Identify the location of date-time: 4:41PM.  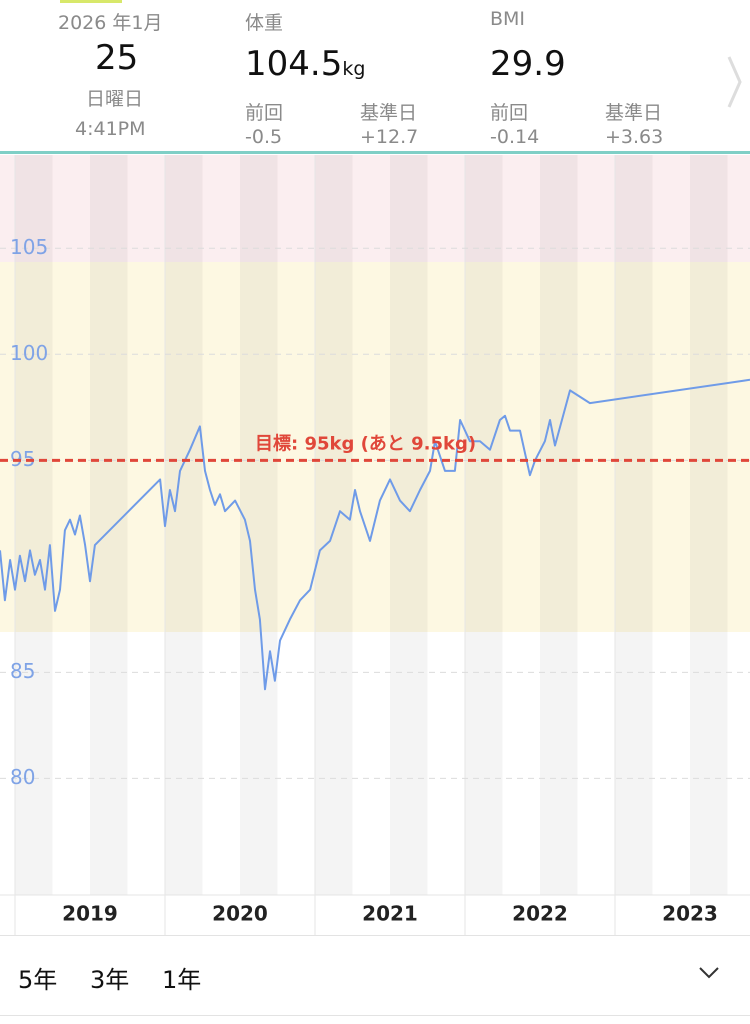
(110, 129).